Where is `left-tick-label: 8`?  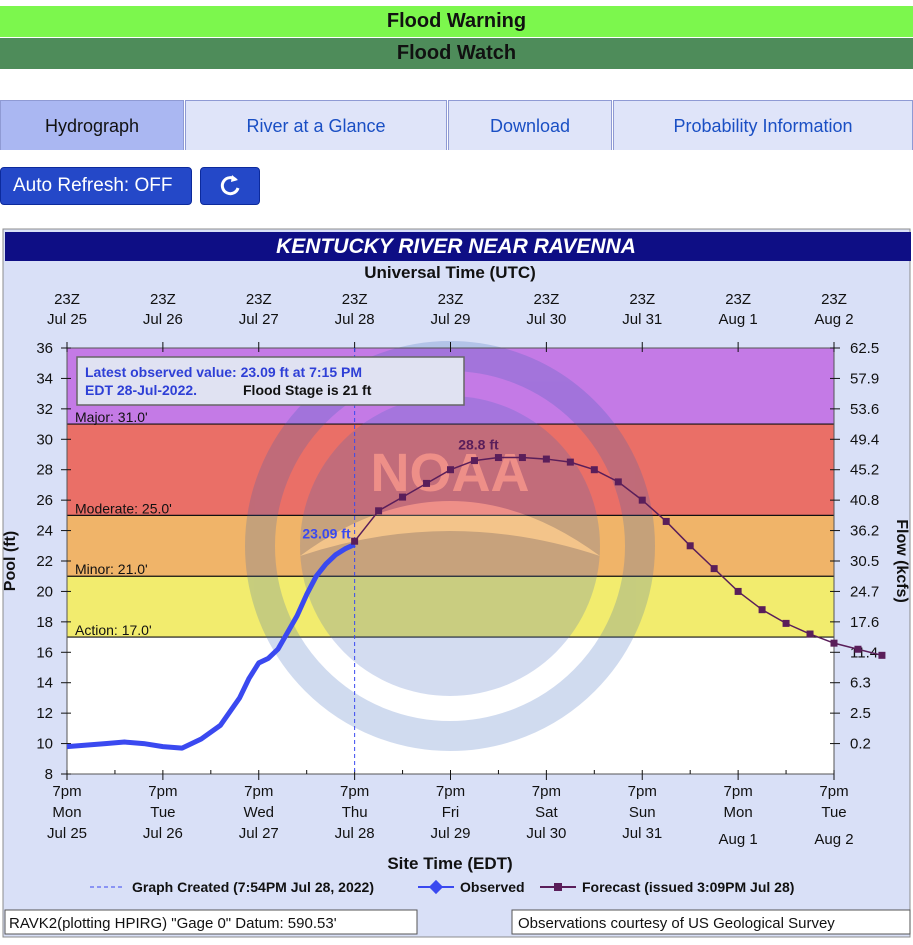 left-tick-label: 8 is located at coordinates (49, 774).